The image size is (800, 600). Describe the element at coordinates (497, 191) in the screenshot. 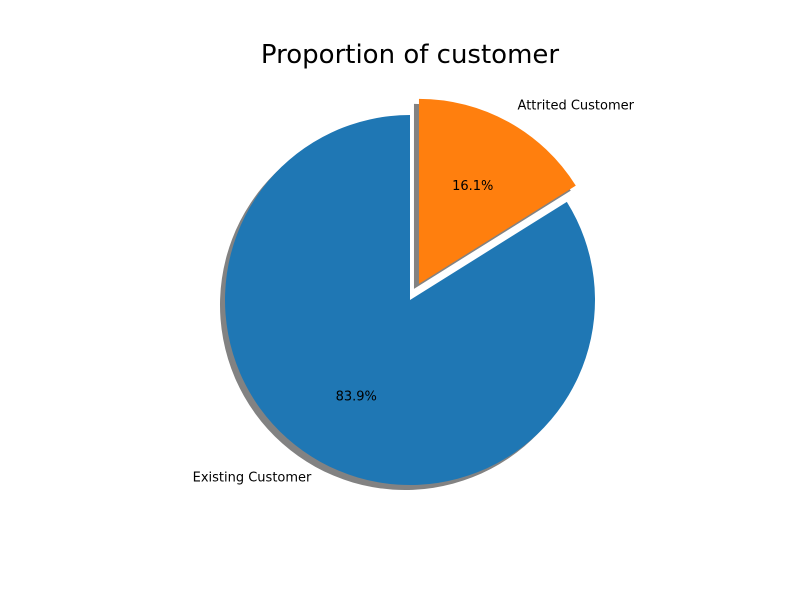

I see `pie-slice-attrited-customer` at that location.